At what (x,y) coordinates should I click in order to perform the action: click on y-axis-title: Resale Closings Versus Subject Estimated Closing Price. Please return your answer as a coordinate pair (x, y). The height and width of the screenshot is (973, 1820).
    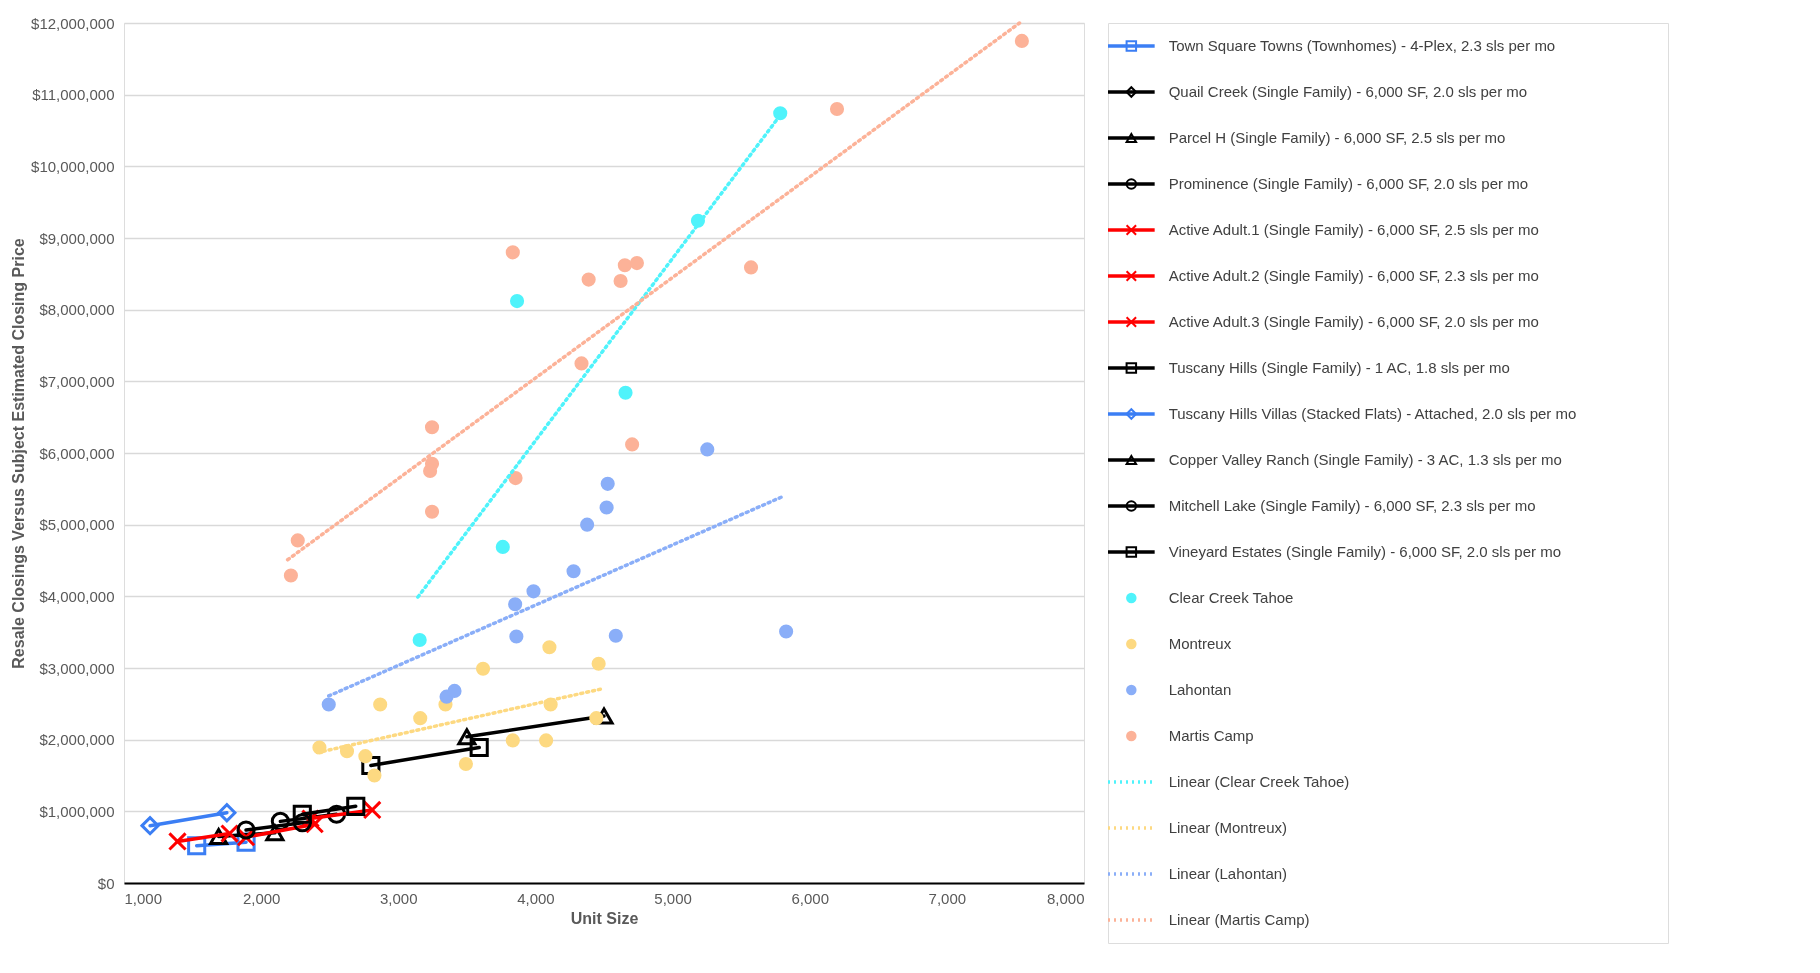
    Looking at the image, I should click on (19, 453).